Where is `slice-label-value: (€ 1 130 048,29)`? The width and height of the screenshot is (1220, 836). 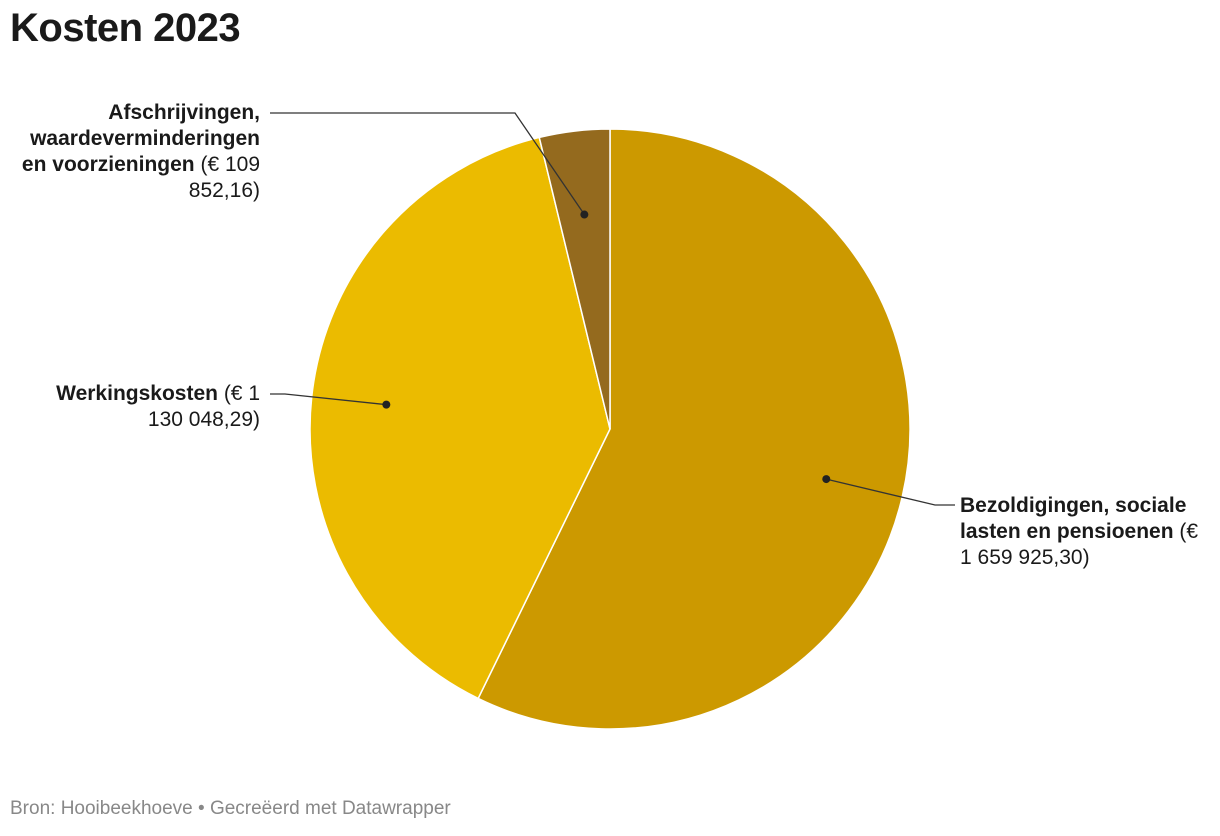
slice-label-value: (€ 1 130 048,29) is located at coordinates (203, 406).